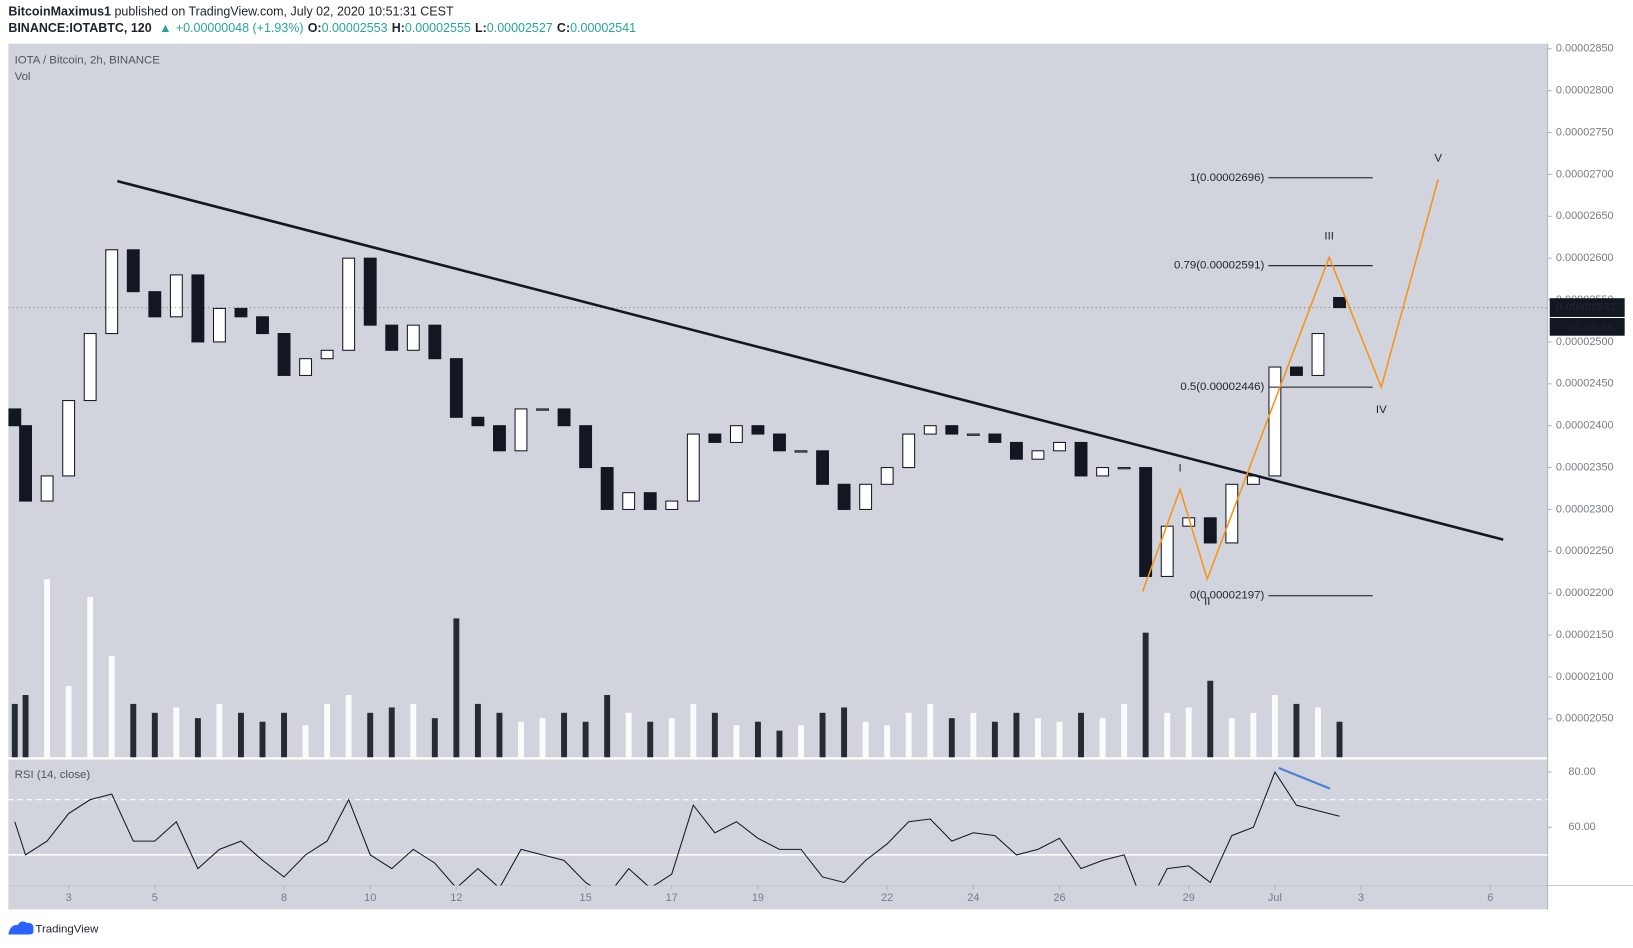 The width and height of the screenshot is (1633, 948). I want to click on y-tick-label: 0.00002600, so click(1585, 258).